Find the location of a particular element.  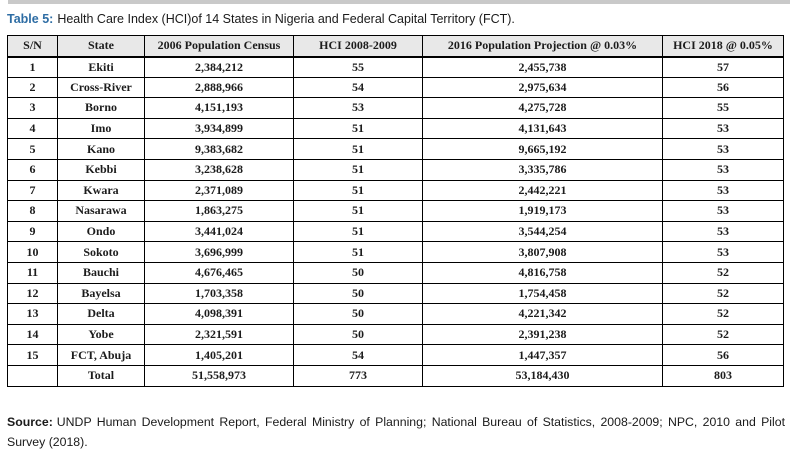

cell: Ekiti is located at coordinates (101, 67).